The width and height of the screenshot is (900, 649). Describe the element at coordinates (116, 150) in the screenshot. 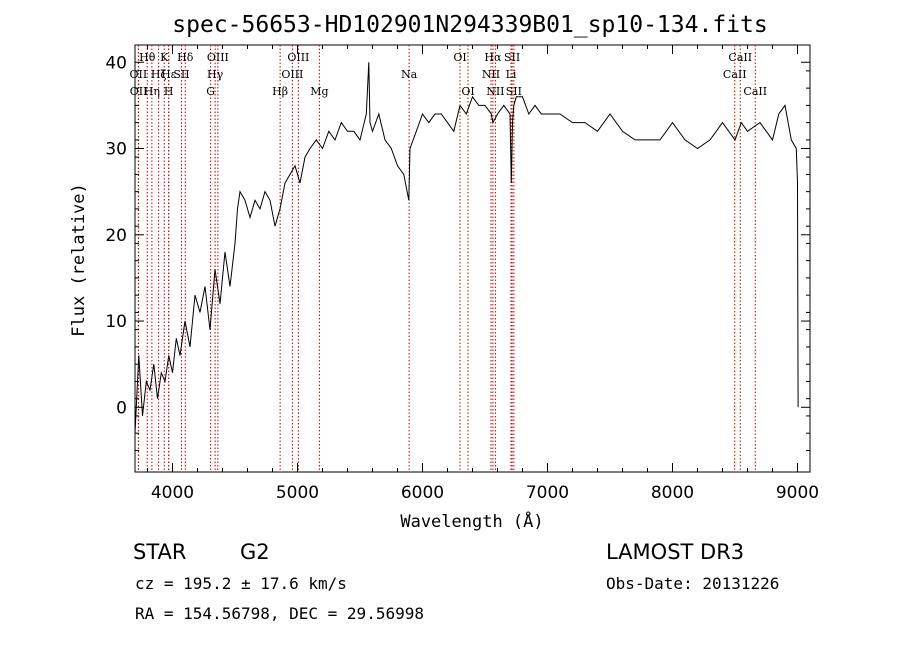

I see `y-tick-label: 30` at that location.